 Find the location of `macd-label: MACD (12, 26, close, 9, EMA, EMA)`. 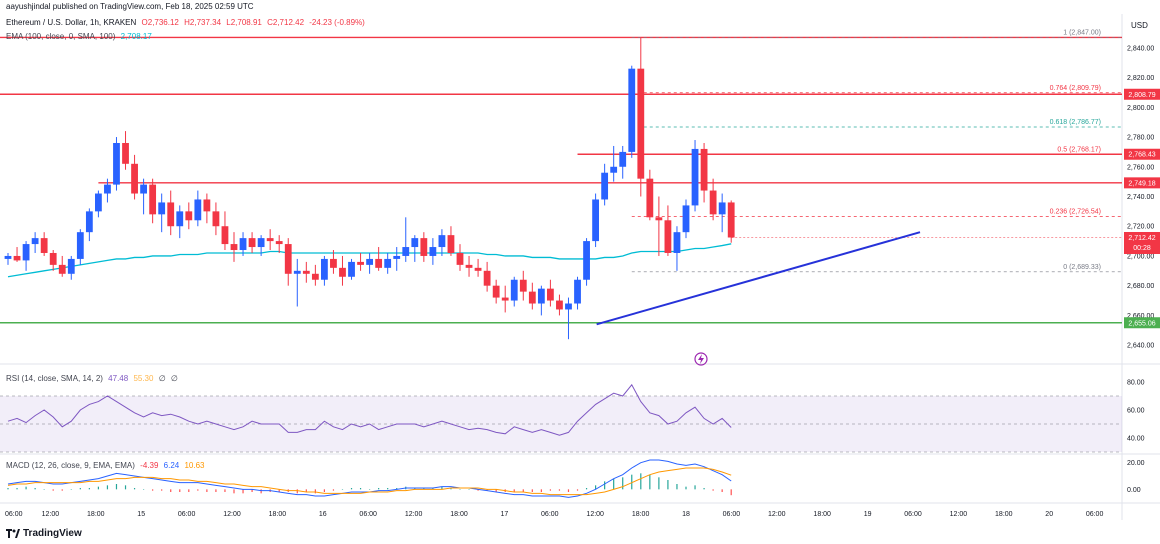

macd-label: MACD (12, 26, close, 9, EMA, EMA) is located at coordinates (70, 465).